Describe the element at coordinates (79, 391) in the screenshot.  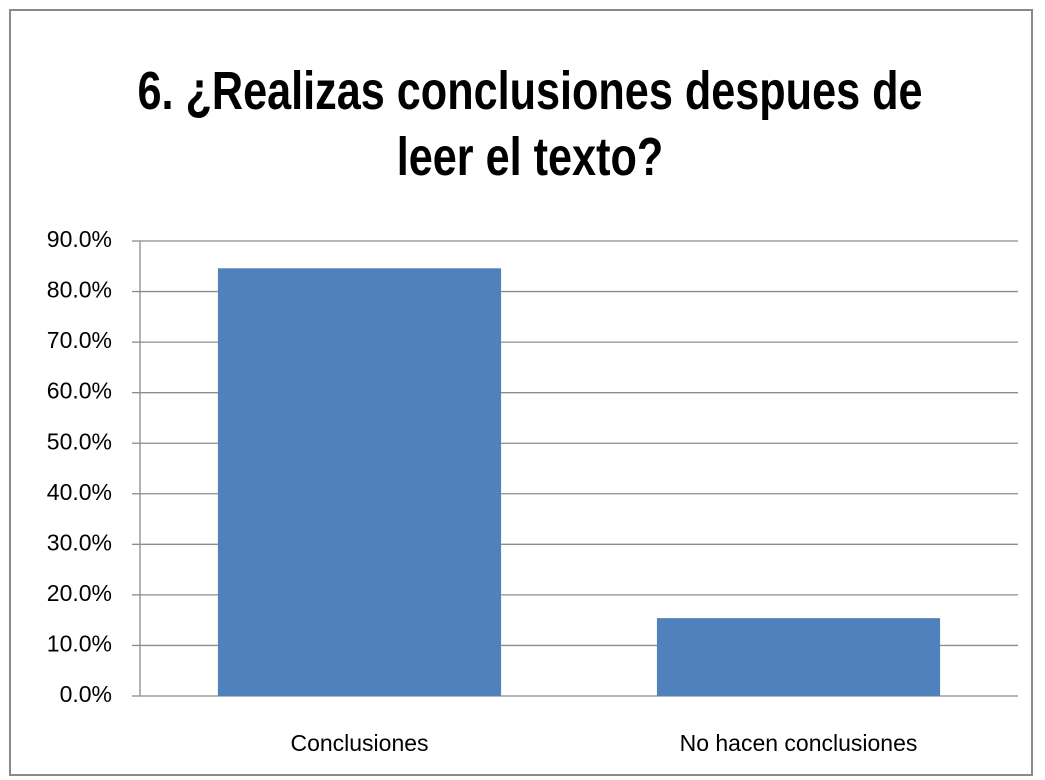
I see `y-tick-label: 60.0%` at that location.